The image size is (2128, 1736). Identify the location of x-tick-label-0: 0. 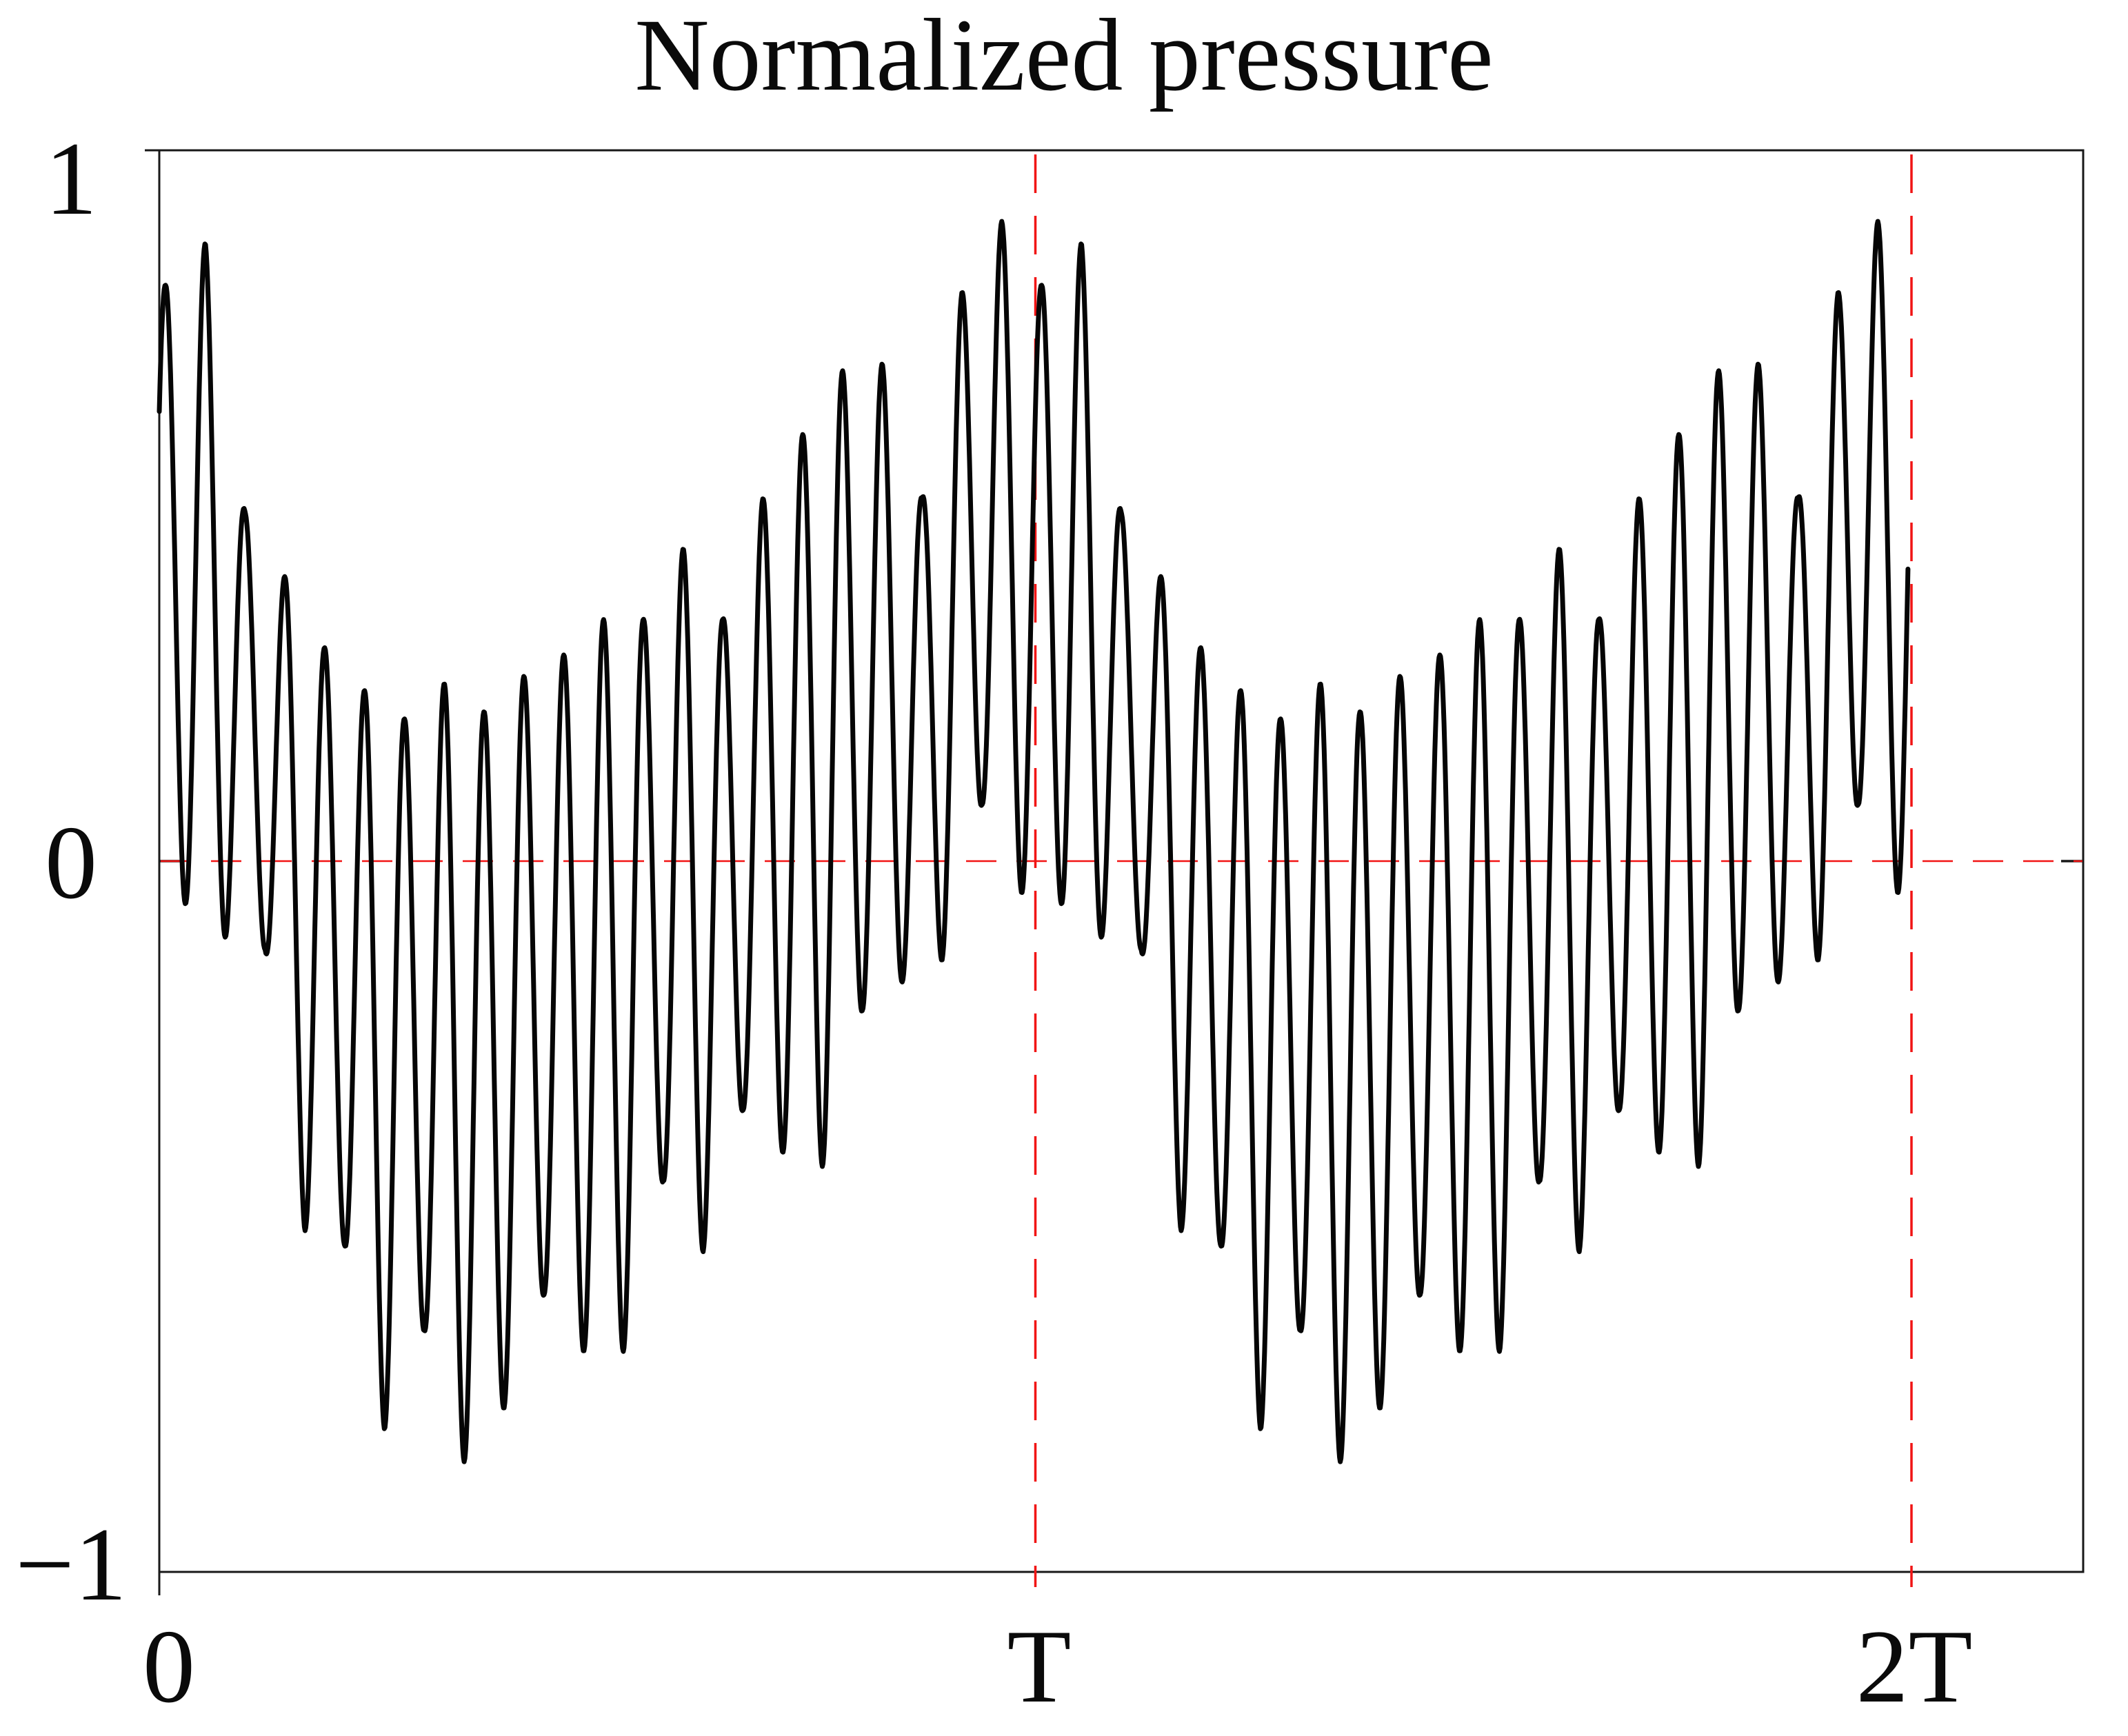
(169, 1666).